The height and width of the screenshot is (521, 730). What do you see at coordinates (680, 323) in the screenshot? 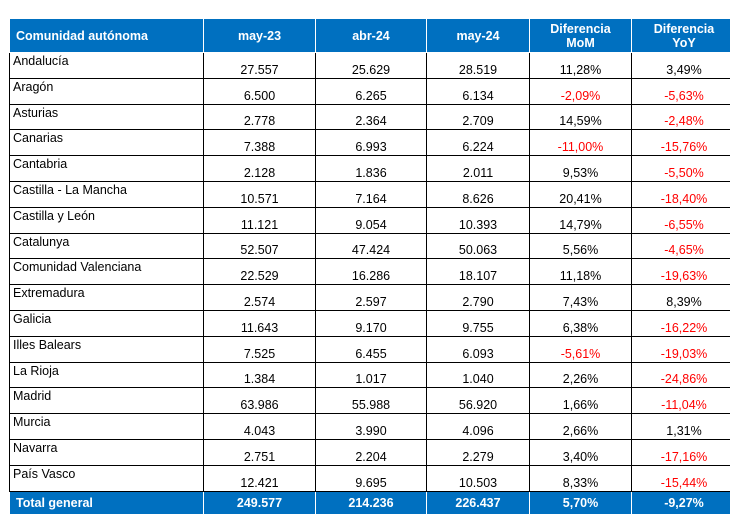
I see `cell-diferencia-yoy: -16,22%` at bounding box center [680, 323].